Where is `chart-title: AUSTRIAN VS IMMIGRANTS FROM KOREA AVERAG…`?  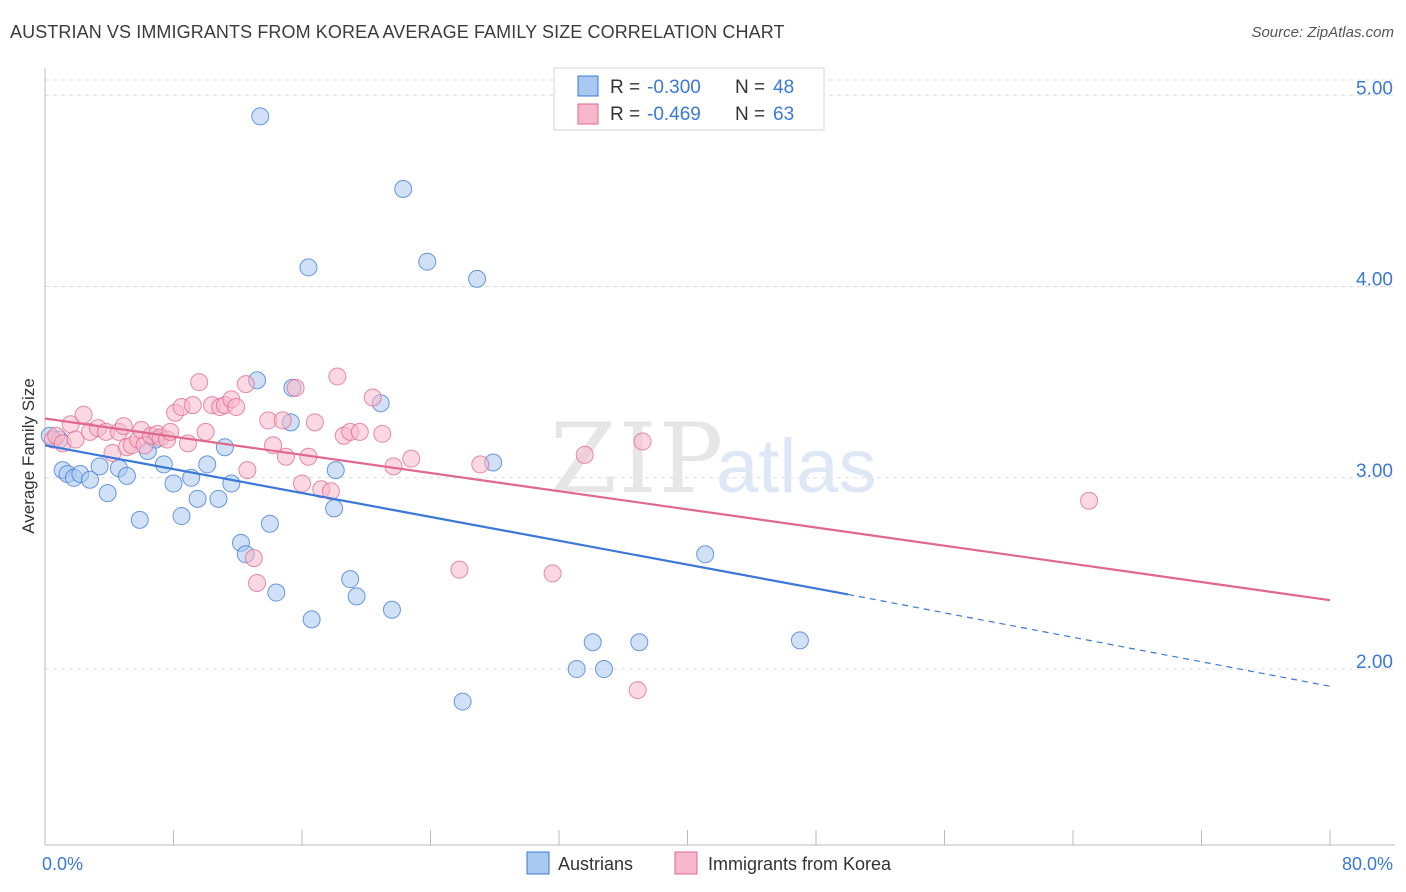
chart-title: AUSTRIAN VS IMMIGRANTS FROM KOREA AVERAG… is located at coordinates (397, 32).